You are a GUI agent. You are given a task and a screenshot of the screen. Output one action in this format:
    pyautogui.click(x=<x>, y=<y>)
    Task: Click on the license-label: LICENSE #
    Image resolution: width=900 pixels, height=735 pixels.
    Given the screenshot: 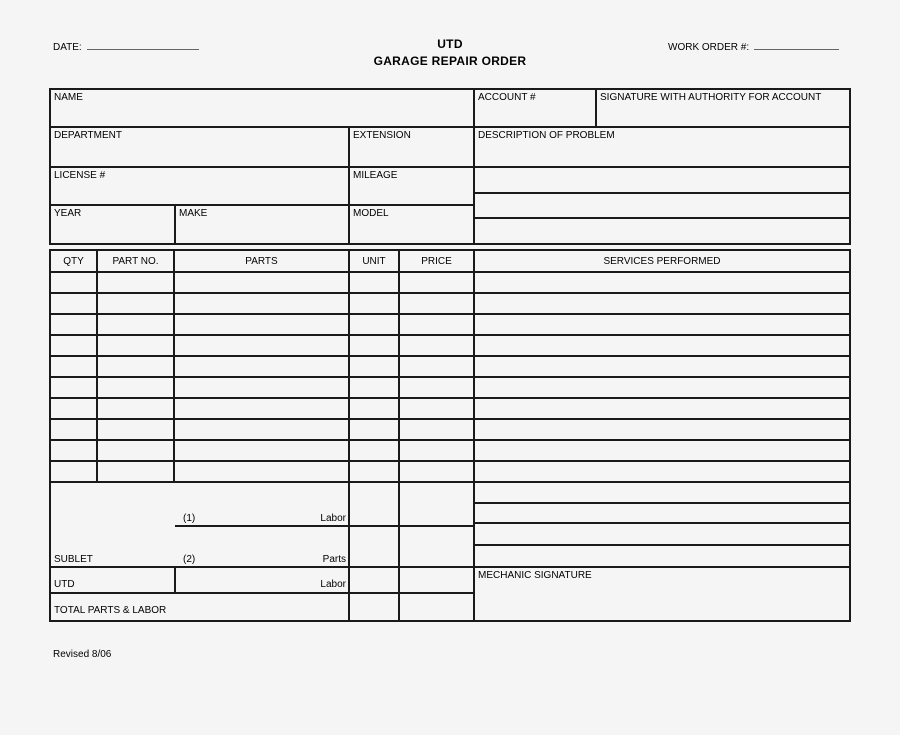 What is the action you would take?
    pyautogui.click(x=80, y=175)
    